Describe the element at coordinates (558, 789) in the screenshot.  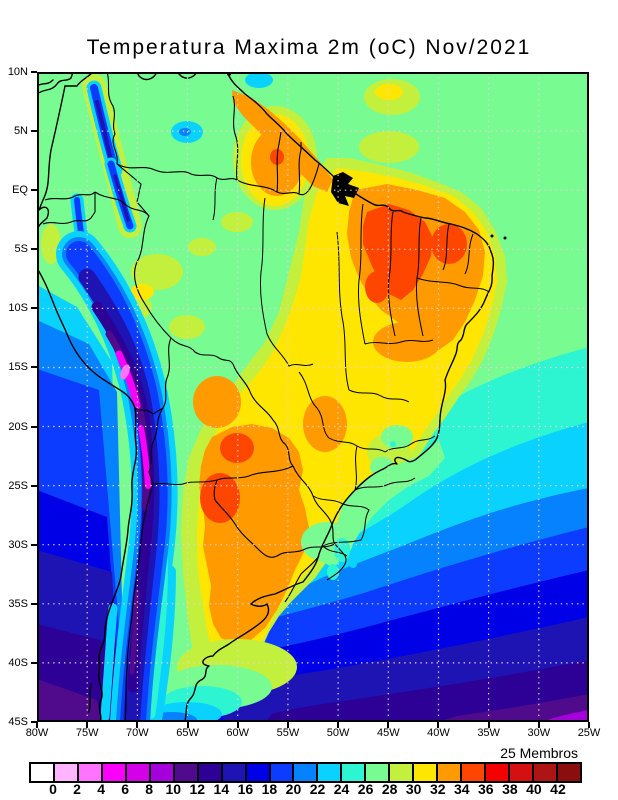
I see `colorbar-tick-label: 42` at that location.